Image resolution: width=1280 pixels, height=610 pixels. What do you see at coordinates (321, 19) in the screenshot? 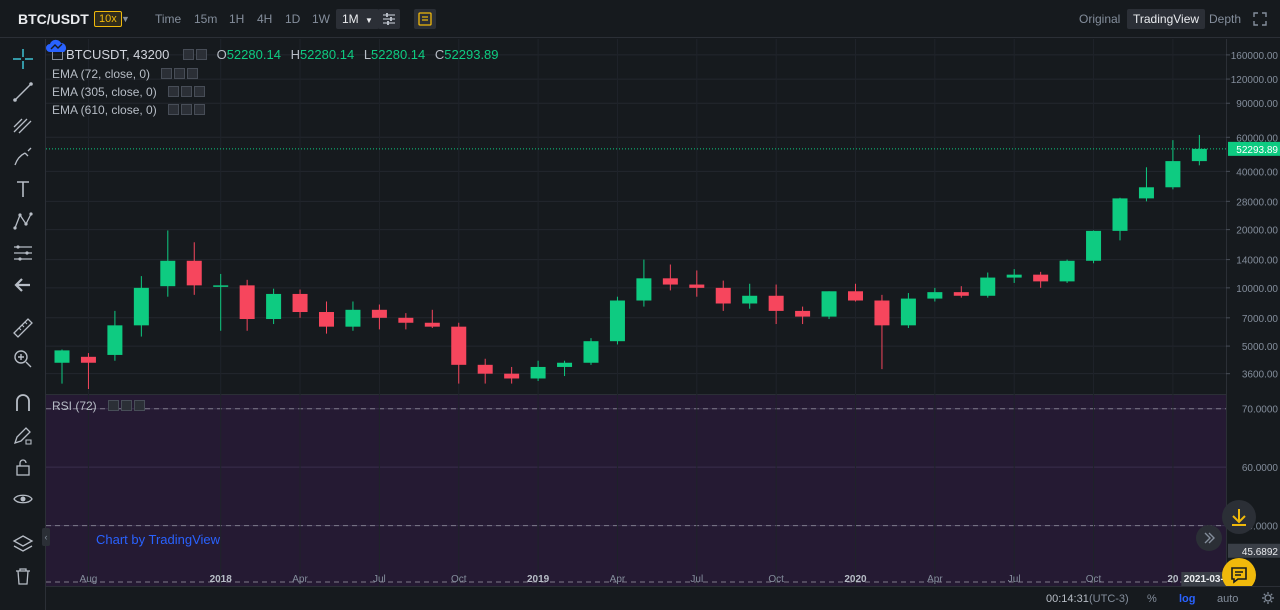
I see `interval-1w: 1W` at bounding box center [321, 19].